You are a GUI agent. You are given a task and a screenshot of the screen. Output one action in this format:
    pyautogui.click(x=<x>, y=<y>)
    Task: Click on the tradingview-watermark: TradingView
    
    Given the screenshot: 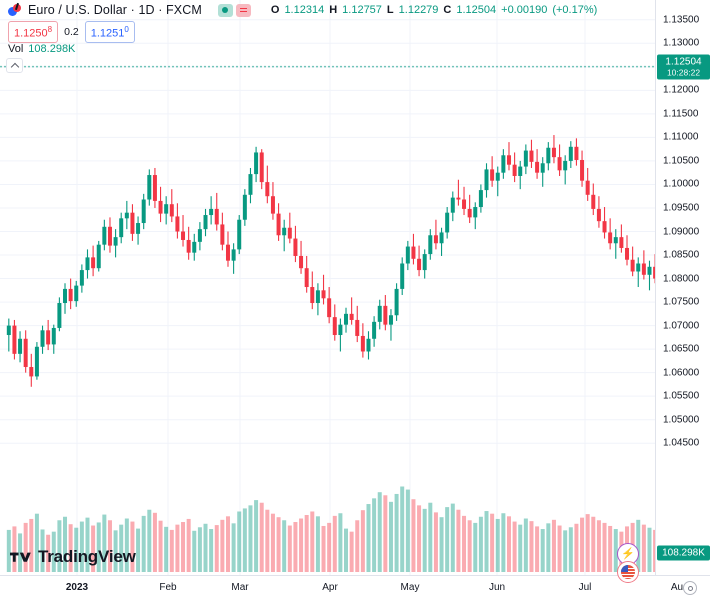 What is the action you would take?
    pyautogui.click(x=73, y=557)
    